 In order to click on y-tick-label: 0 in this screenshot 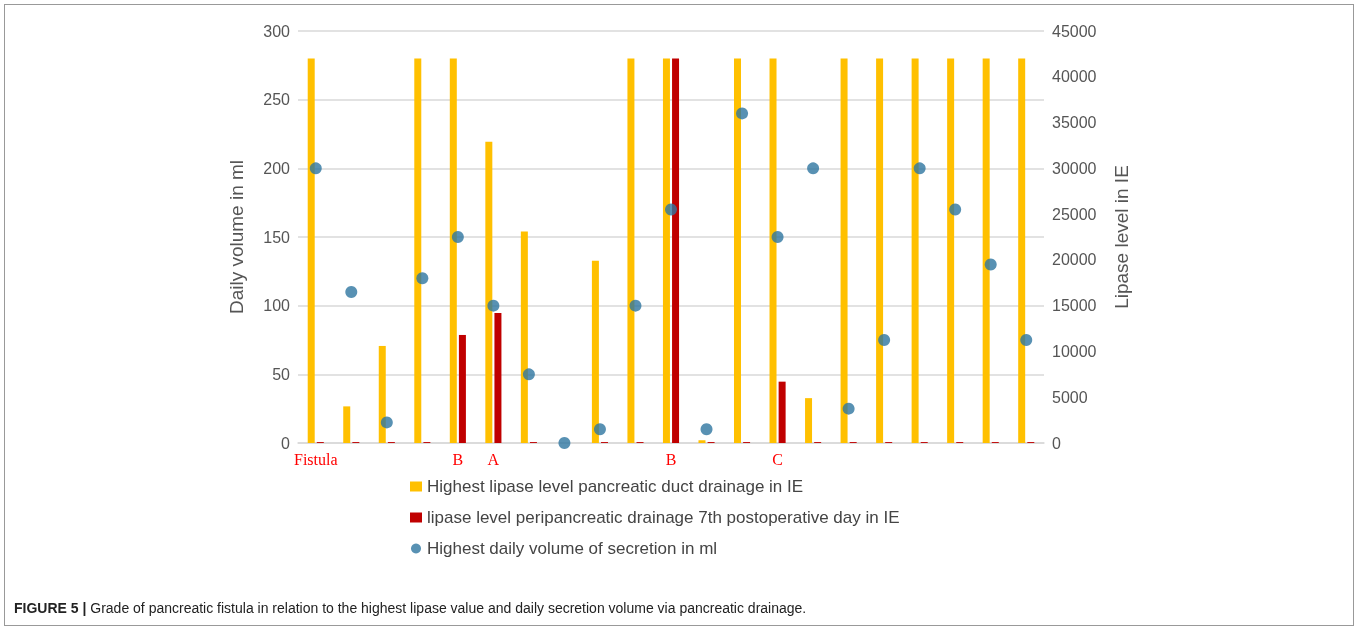, I will do `click(286, 443)`.